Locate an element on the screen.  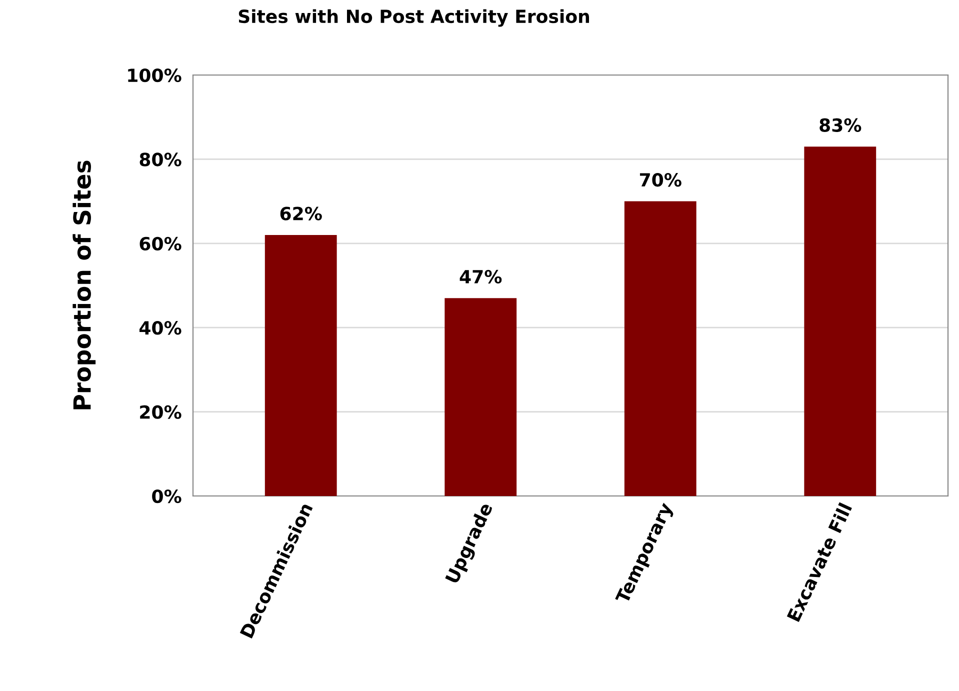
y-tick-label: 20% is located at coordinates (161, 412).